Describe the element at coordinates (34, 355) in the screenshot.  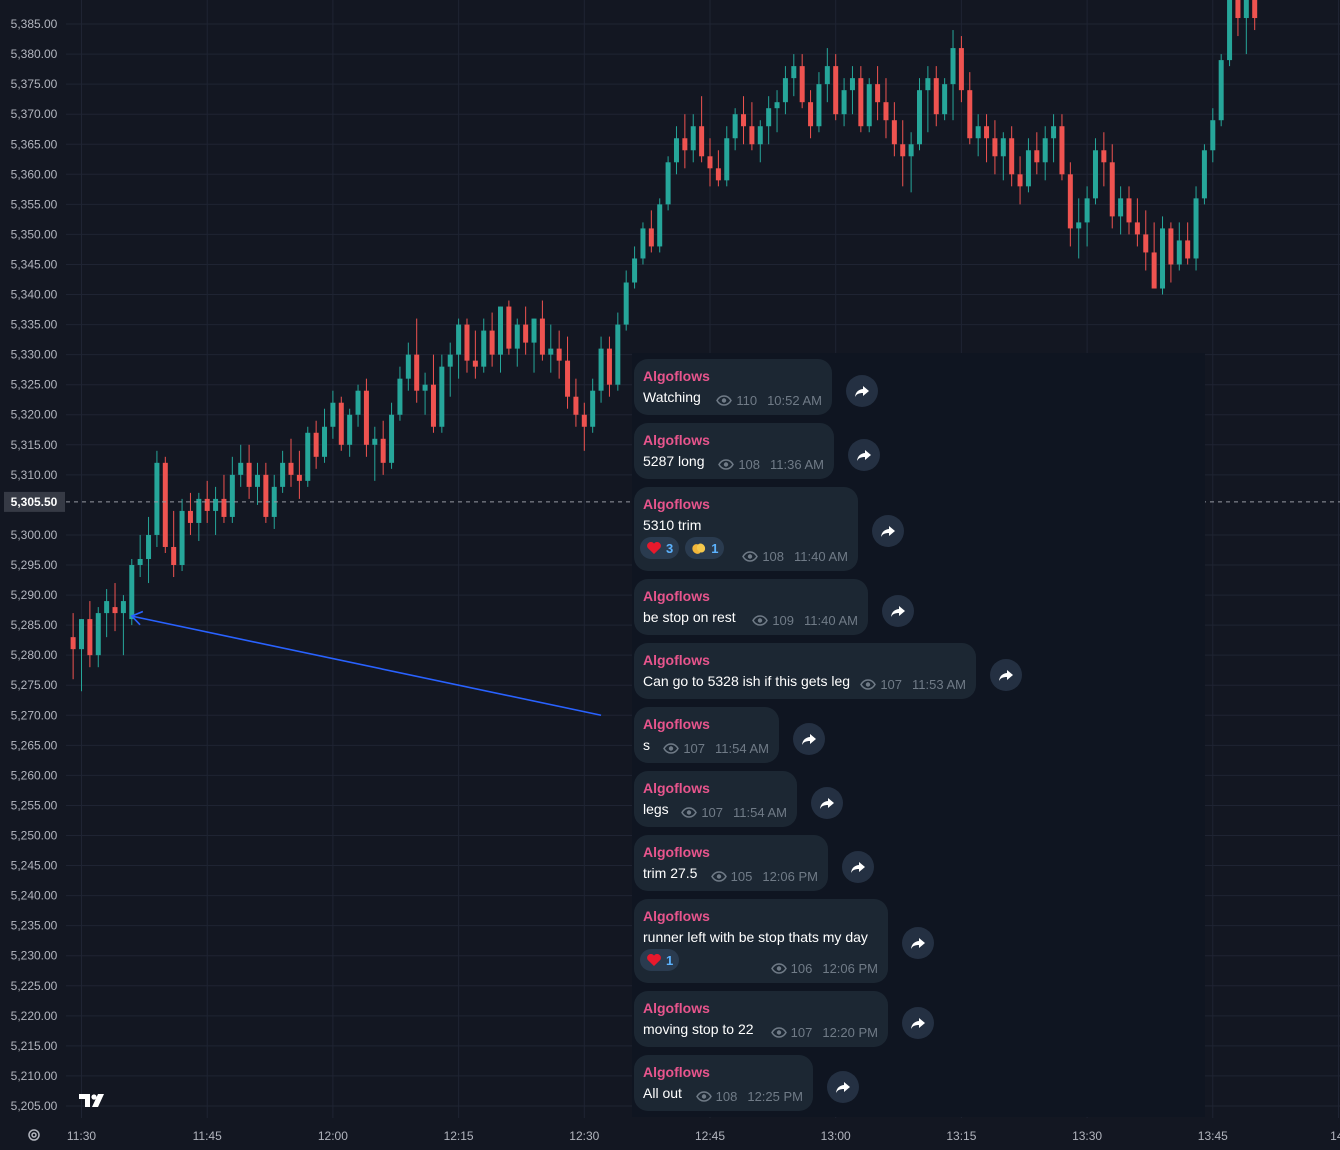
I see `price-tick-label: 5,330.00` at that location.